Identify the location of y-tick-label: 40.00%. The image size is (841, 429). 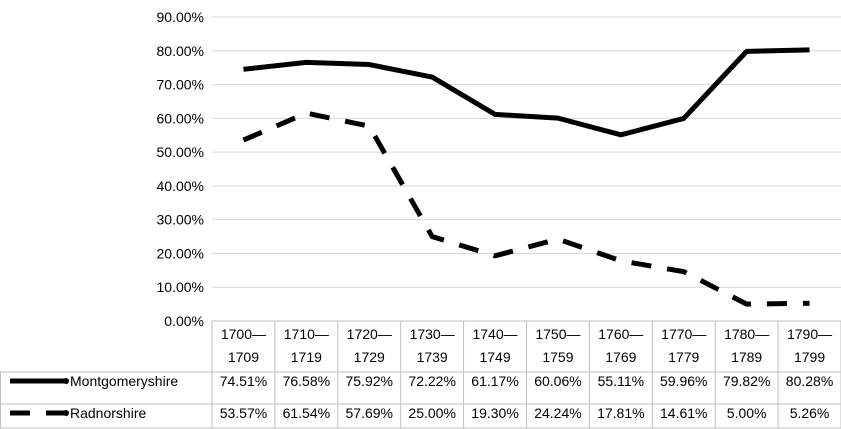
(180, 186).